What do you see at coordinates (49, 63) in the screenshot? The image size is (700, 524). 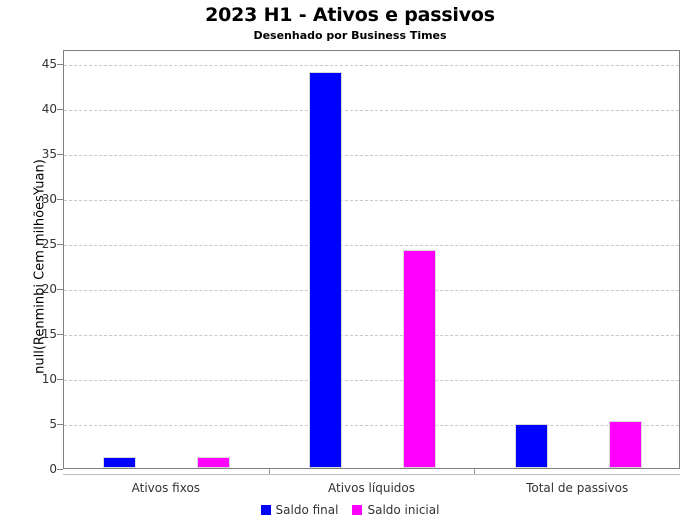 I see `y-tick-label: 45` at bounding box center [49, 63].